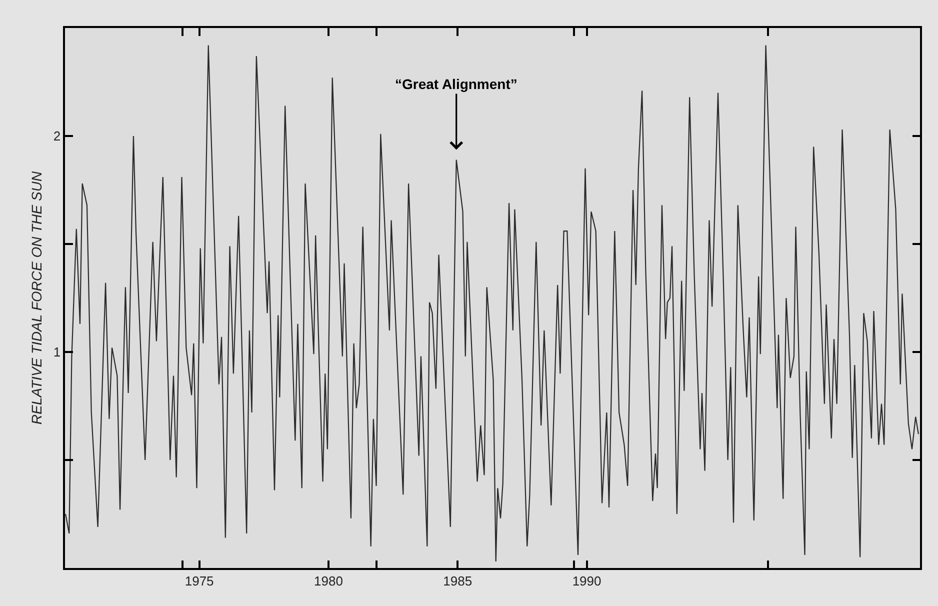  What do you see at coordinates (457, 580) in the screenshot?
I see `x-tick-label: 1985` at bounding box center [457, 580].